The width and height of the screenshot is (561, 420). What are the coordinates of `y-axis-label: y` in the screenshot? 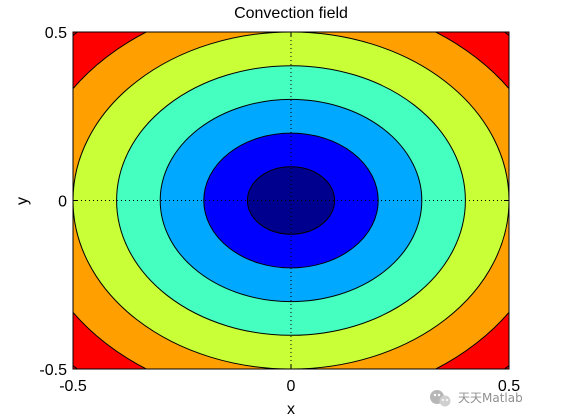 It's located at (22, 201).